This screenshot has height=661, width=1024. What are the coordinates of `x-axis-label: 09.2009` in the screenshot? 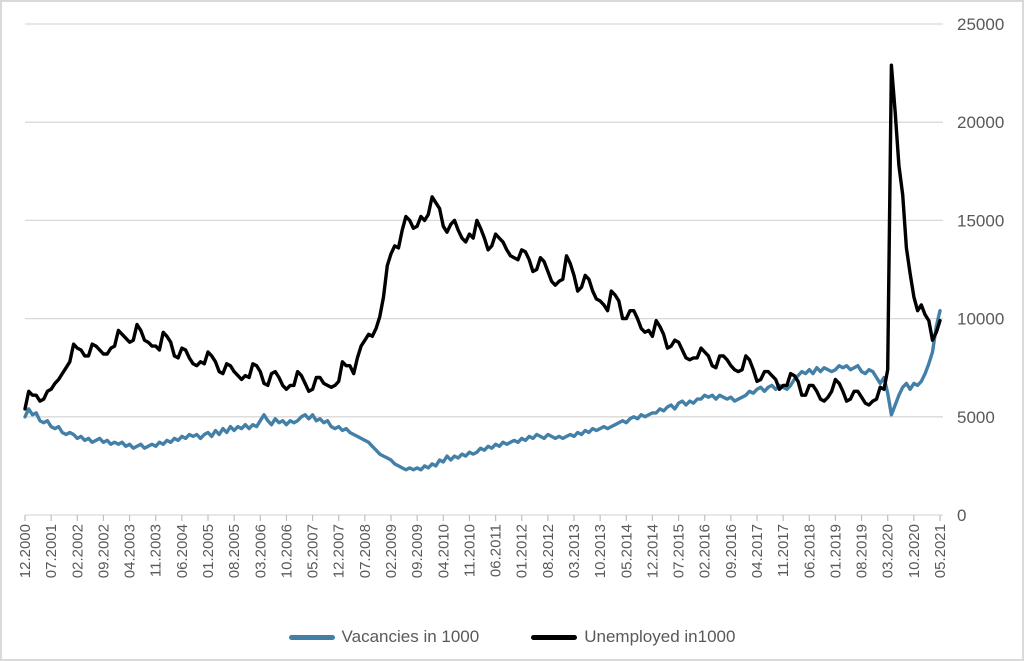 It's located at (417, 551).